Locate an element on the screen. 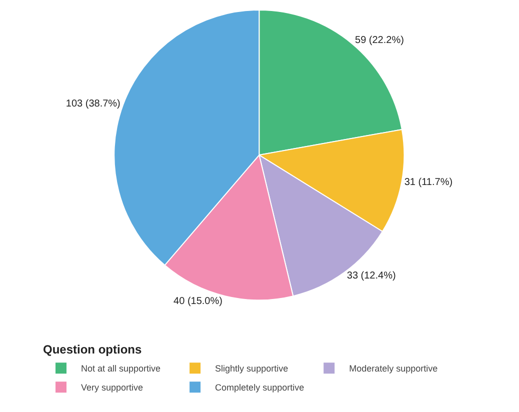 Image resolution: width=519 pixels, height=412 pixels. legend-label: Moderately supportive is located at coordinates (393, 369).